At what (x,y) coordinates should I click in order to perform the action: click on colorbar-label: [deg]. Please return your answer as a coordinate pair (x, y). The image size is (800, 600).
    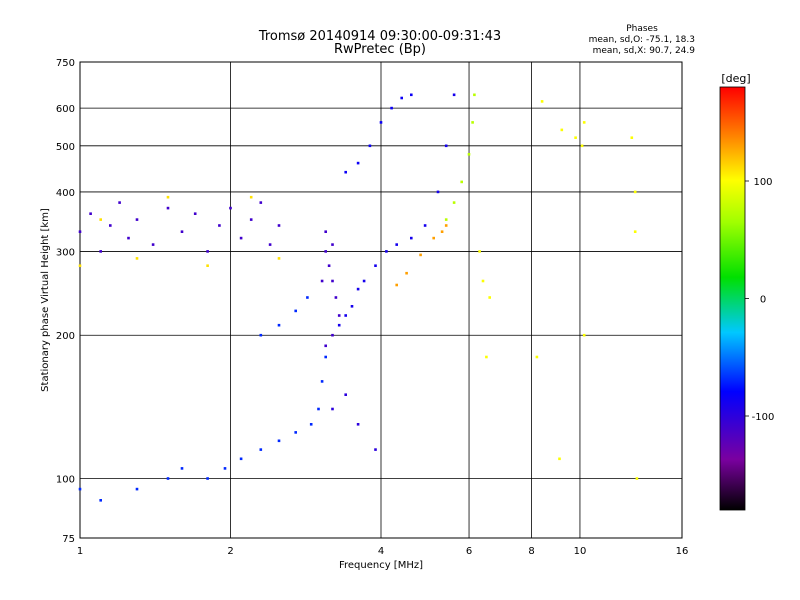
    Looking at the image, I should click on (735, 78).